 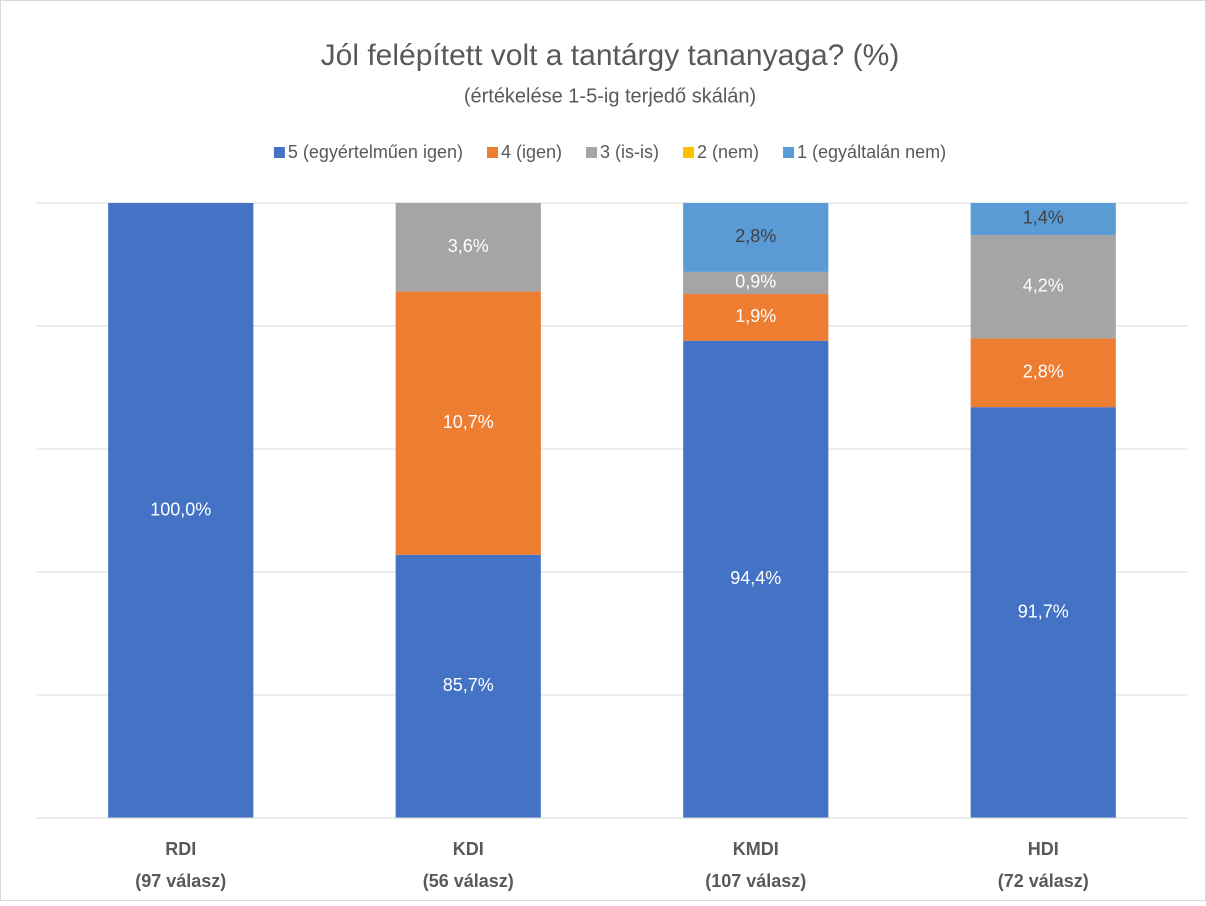 I want to click on data-label: 100,0%, so click(x=180, y=509).